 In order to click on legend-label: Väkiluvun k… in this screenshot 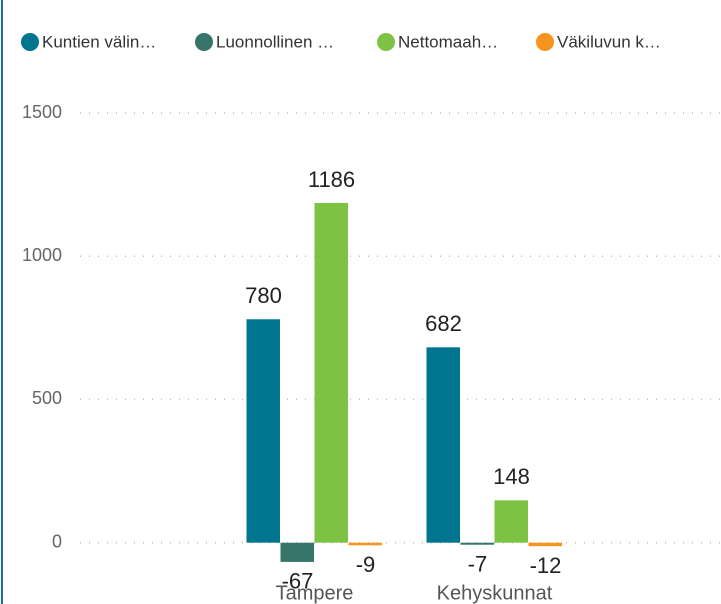, I will do `click(609, 41)`.